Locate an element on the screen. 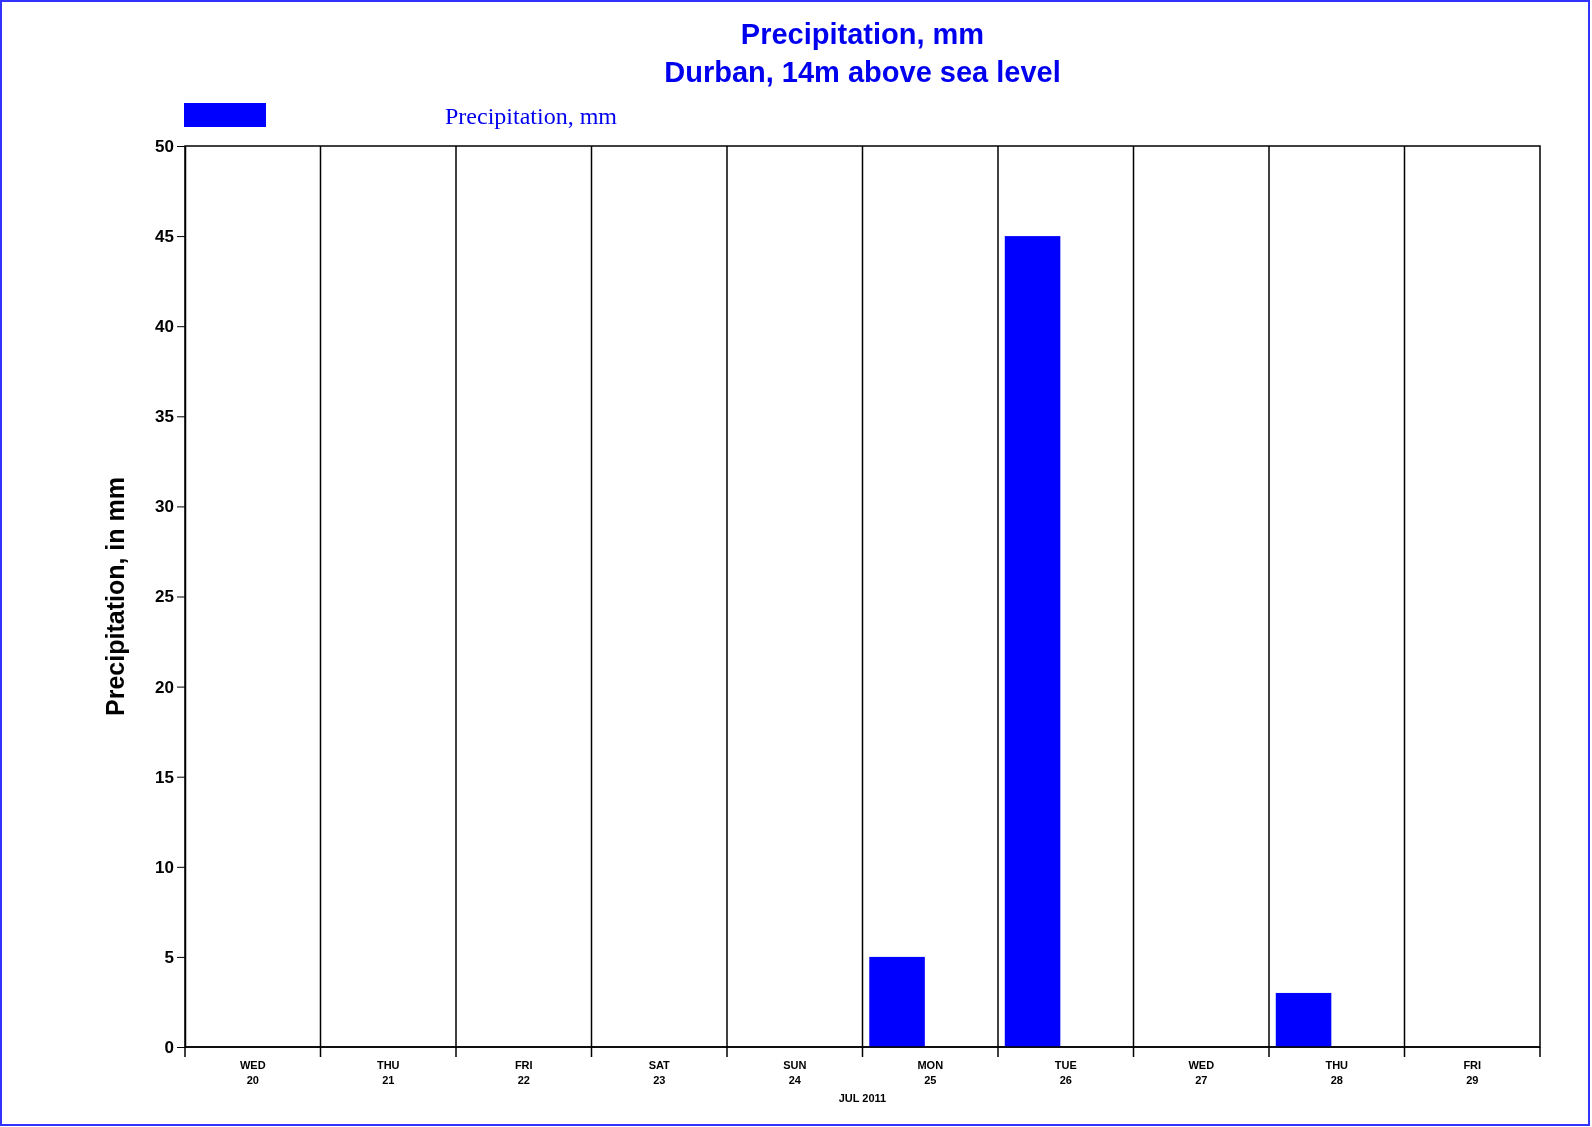 The width and height of the screenshot is (1592, 1127). chart-title: Precipitation, mm is located at coordinates (862, 34).